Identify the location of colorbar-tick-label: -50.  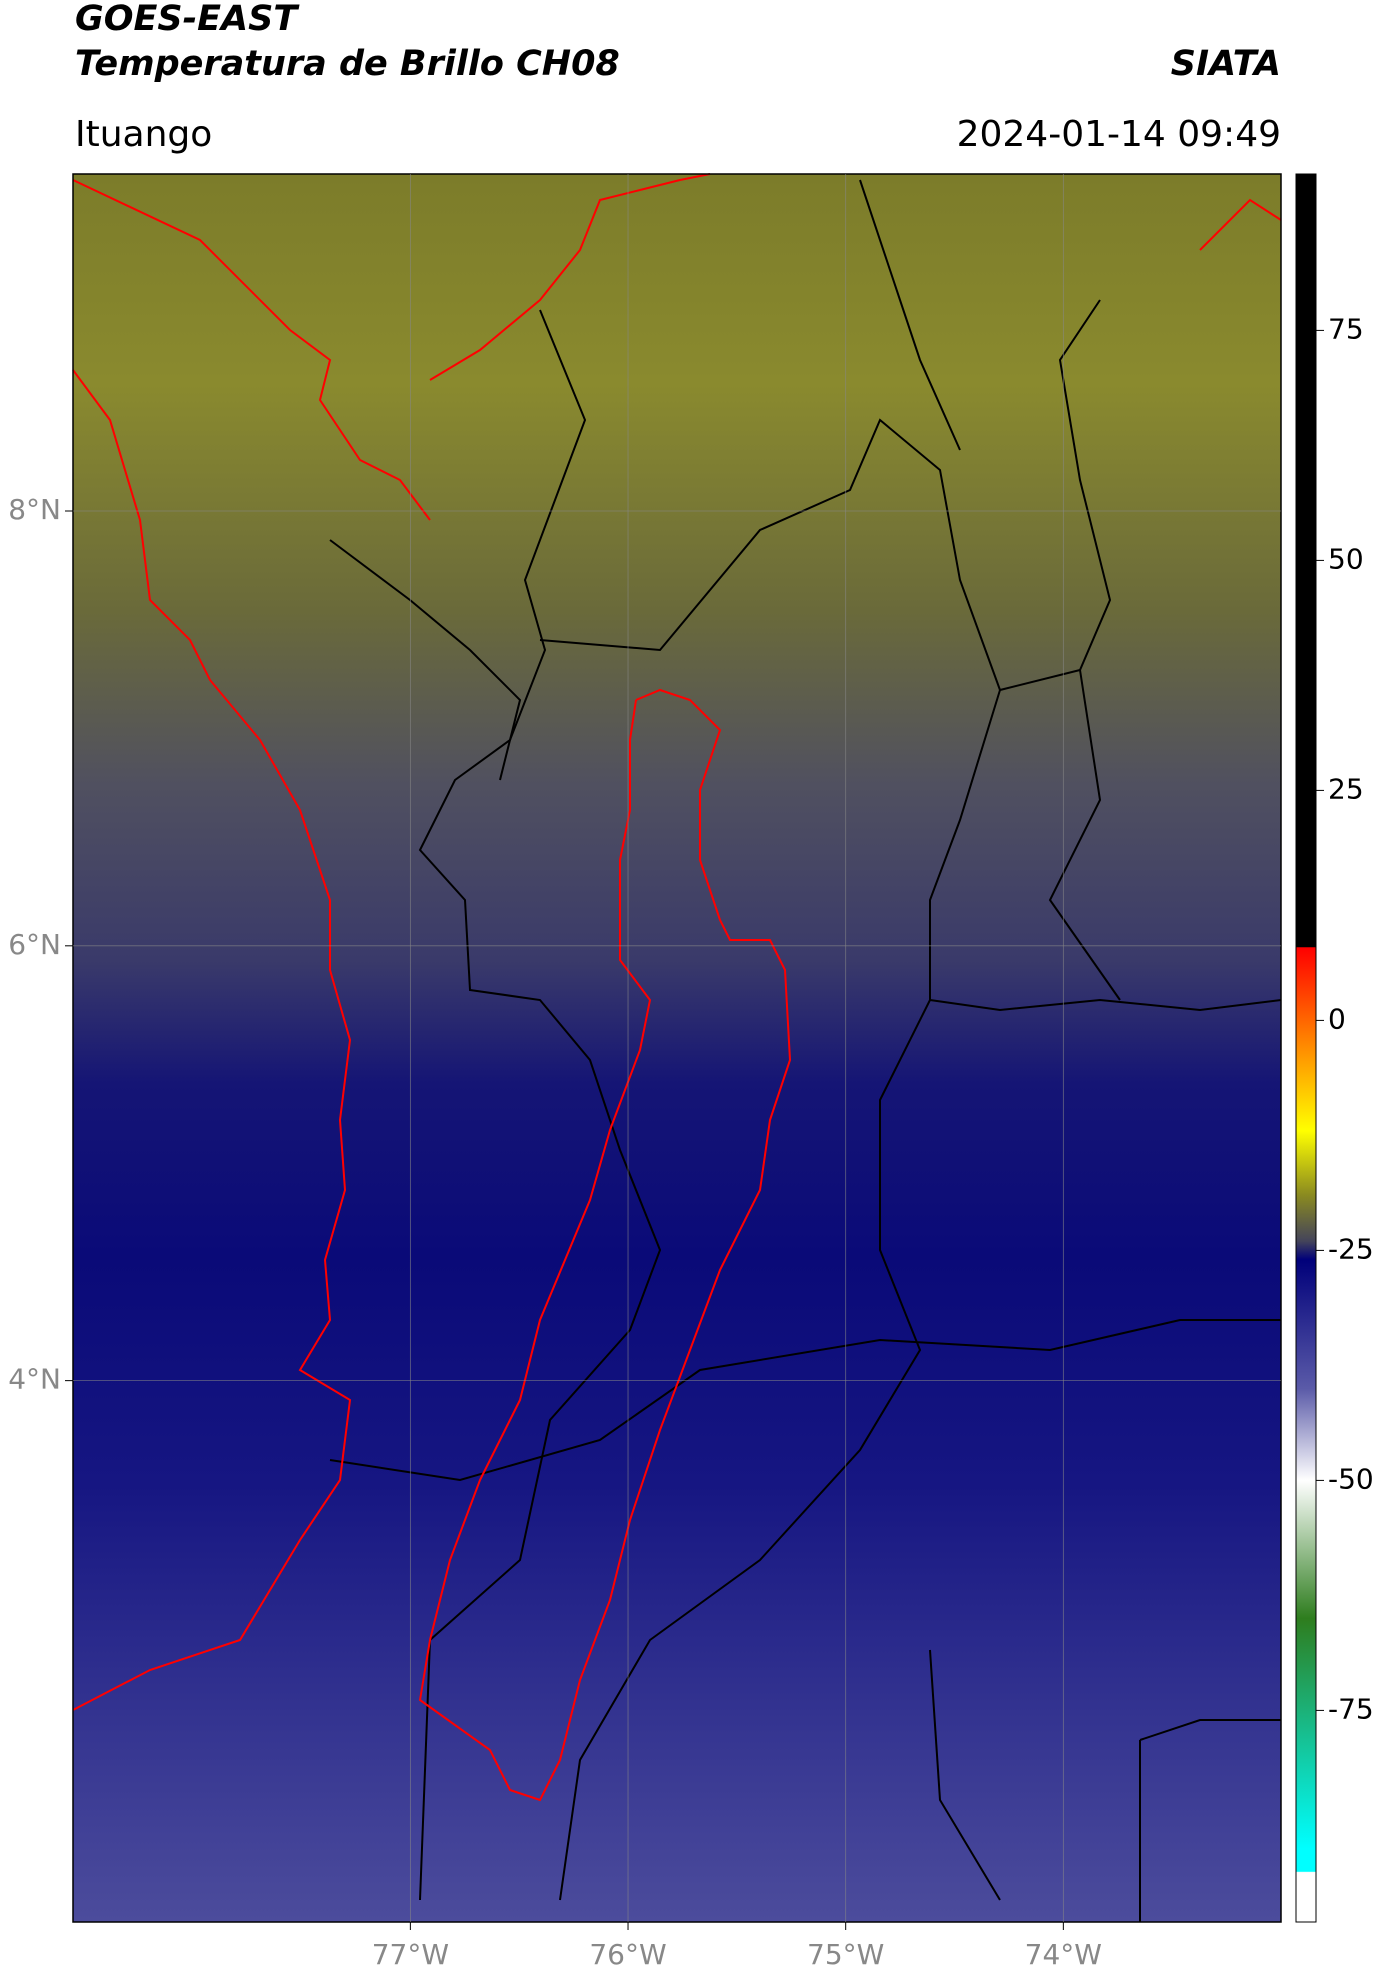
(1351, 1478).